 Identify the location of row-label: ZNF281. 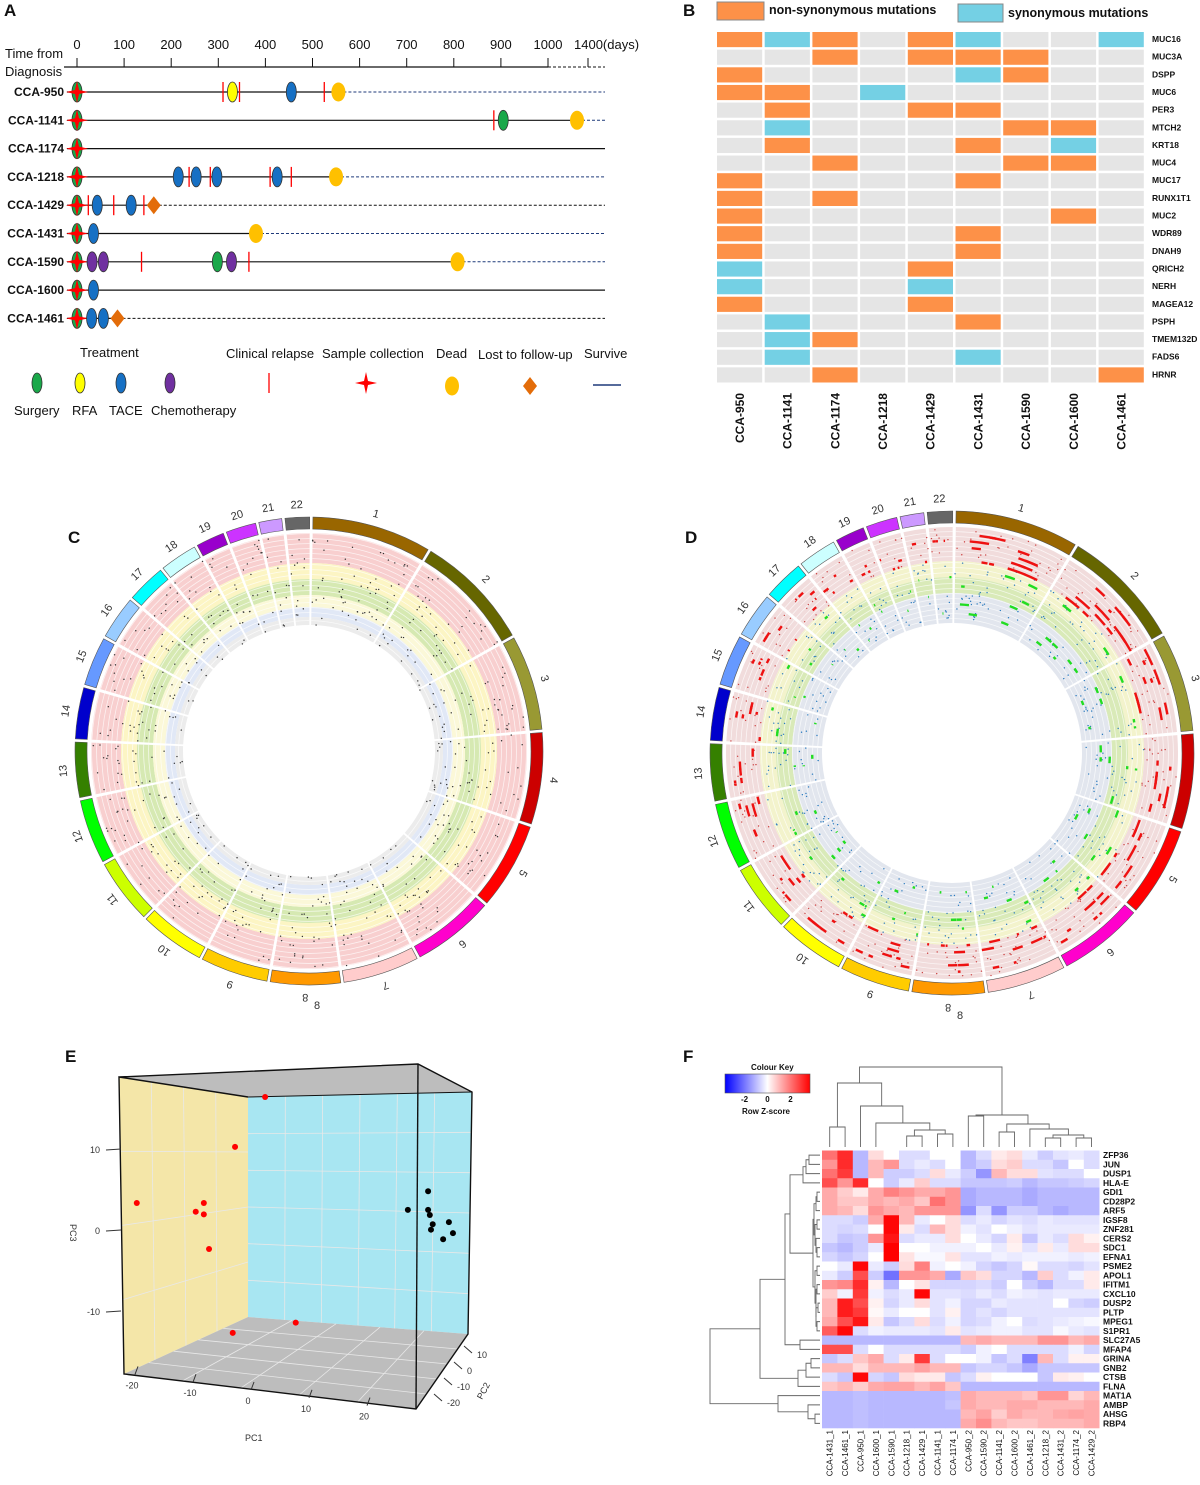
(1118, 1229).